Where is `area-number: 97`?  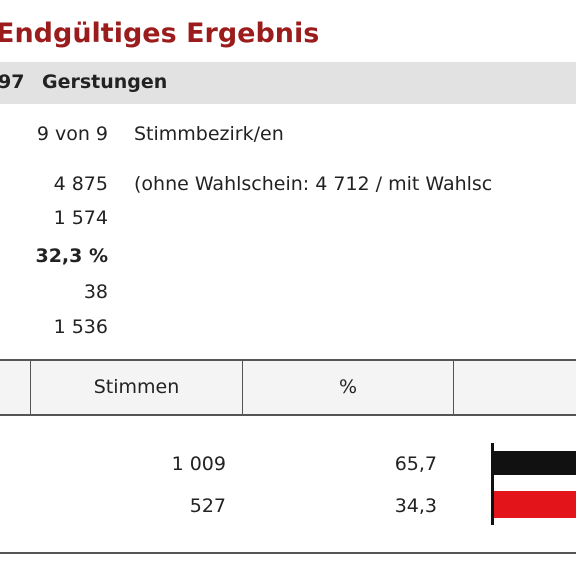 area-number: 97 is located at coordinates (12, 82).